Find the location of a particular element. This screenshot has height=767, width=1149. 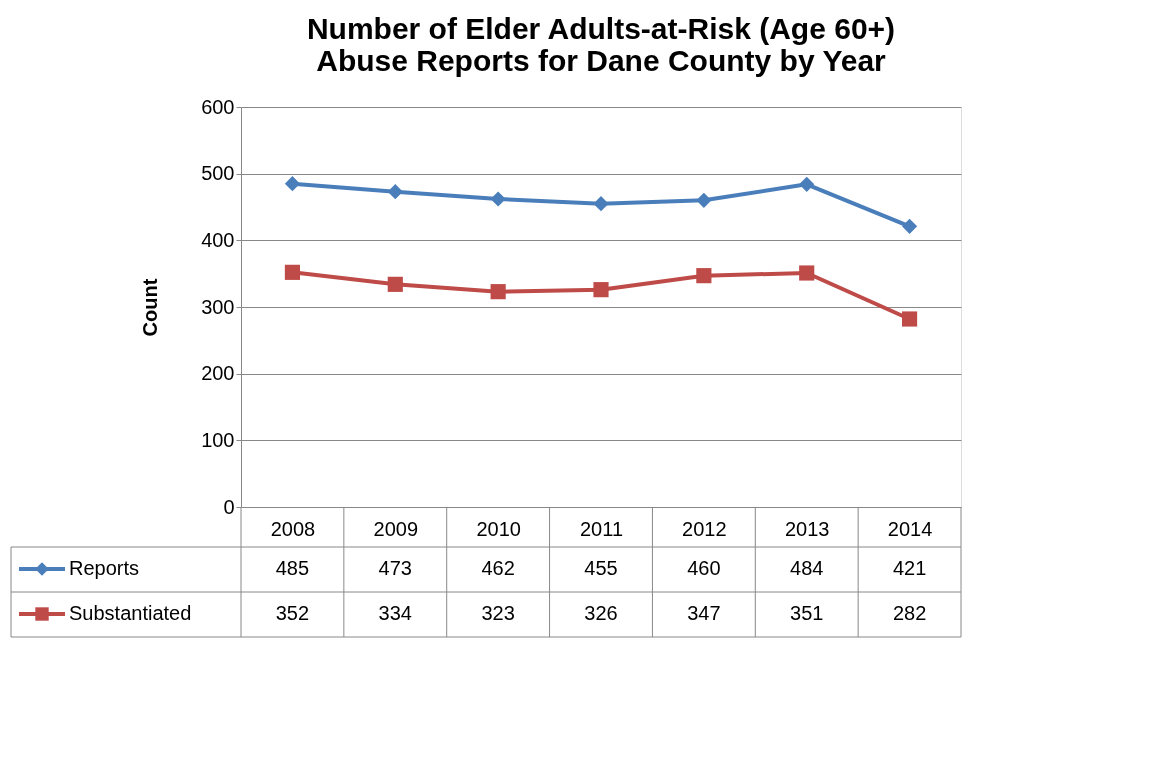

x-tick-label: 2011 is located at coordinates (601, 528).